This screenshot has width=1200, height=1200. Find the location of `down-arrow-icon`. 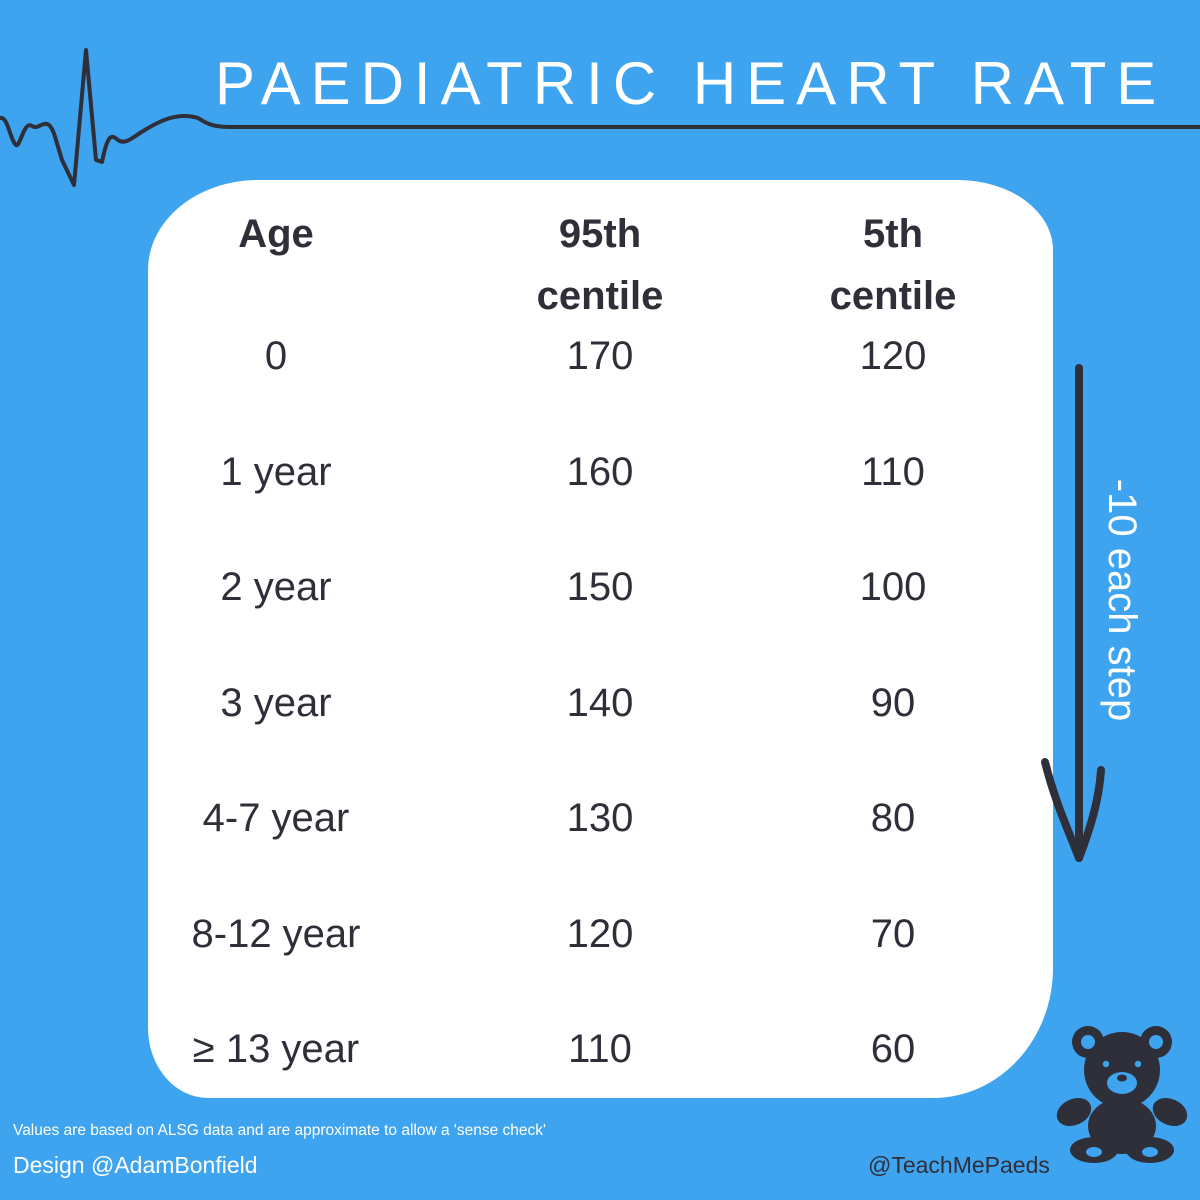

down-arrow-icon is located at coordinates (1073, 613).